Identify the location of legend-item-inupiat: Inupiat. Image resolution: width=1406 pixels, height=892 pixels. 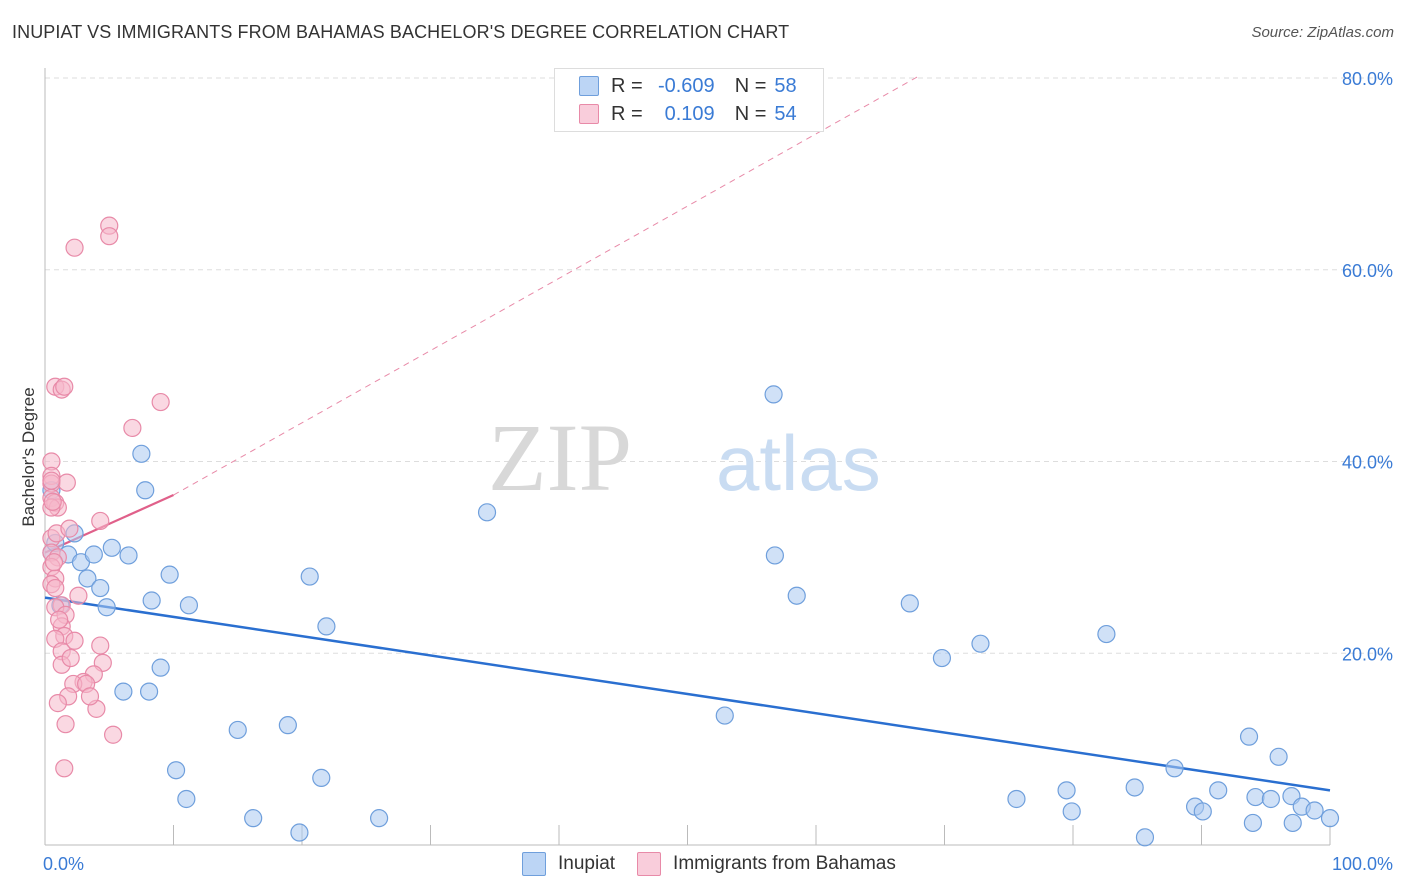
(568, 864).